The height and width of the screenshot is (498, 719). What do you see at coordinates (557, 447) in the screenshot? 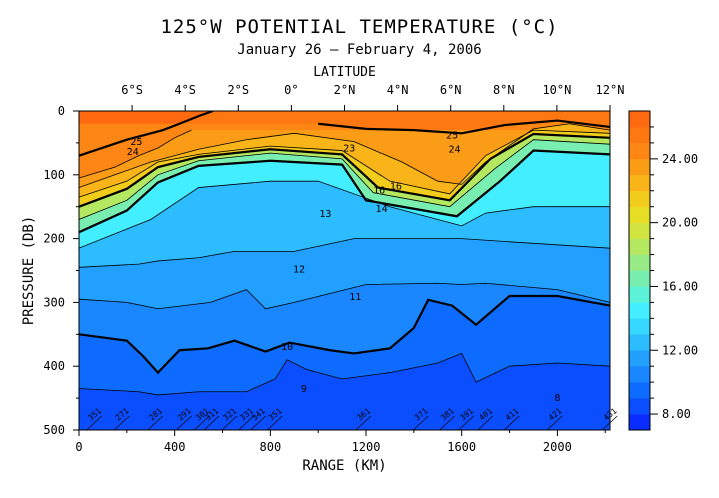
I see `x-tick-label: 2000` at bounding box center [557, 447].